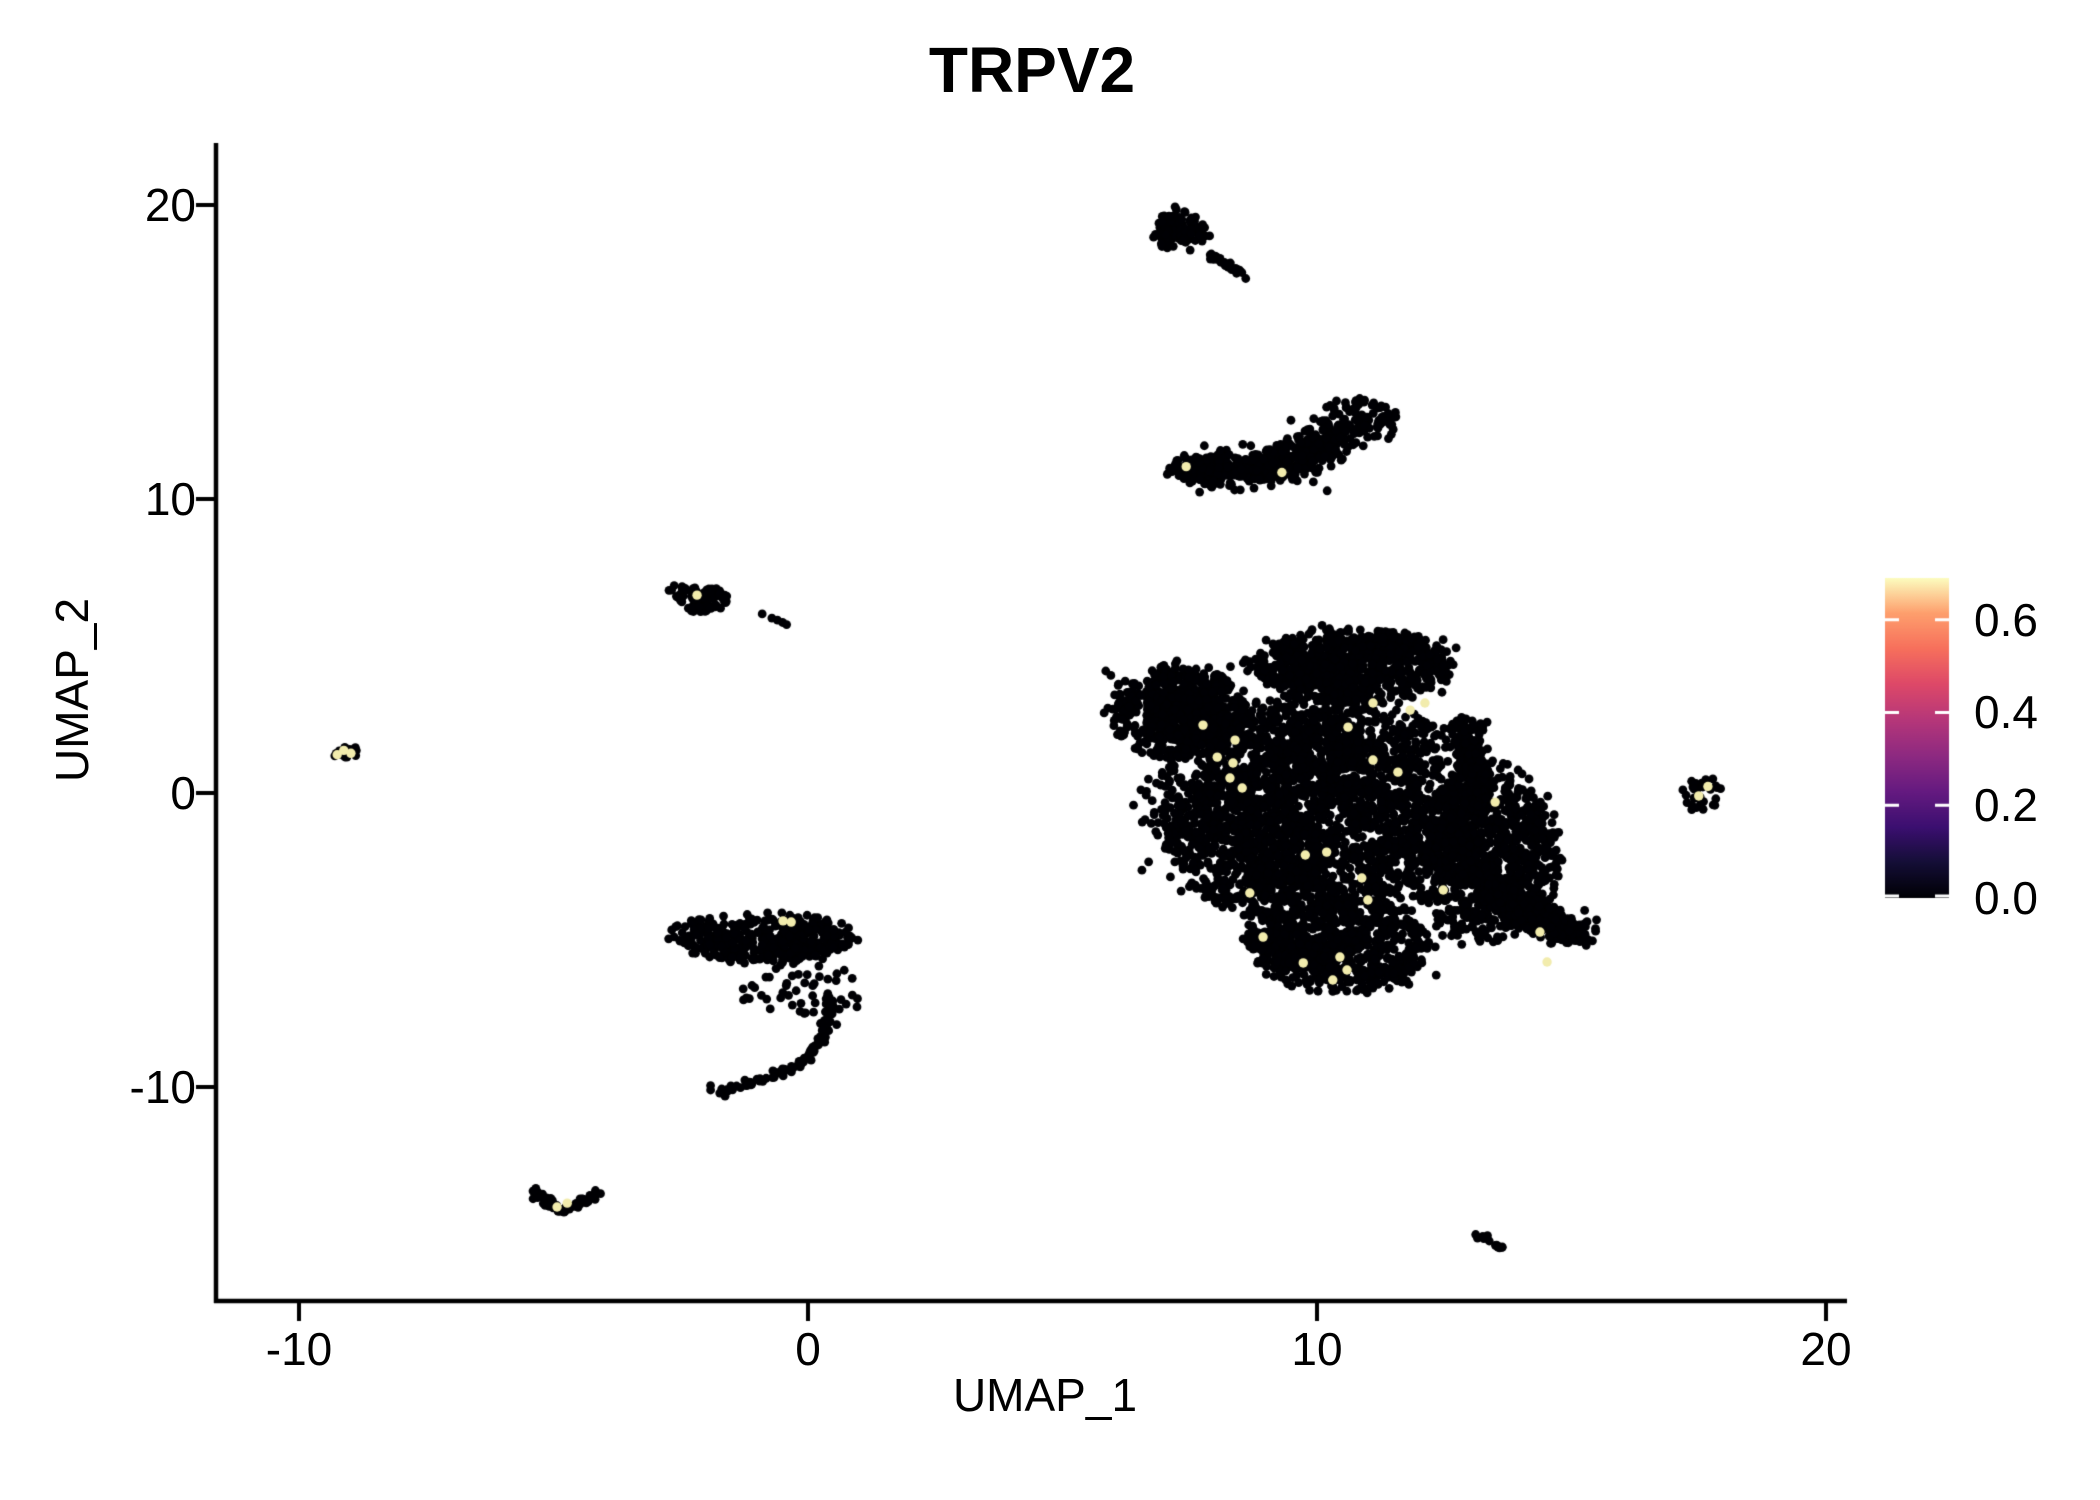  Describe the element at coordinates (2006, 619) in the screenshot. I see `legend-tick-label: 0.6` at that location.